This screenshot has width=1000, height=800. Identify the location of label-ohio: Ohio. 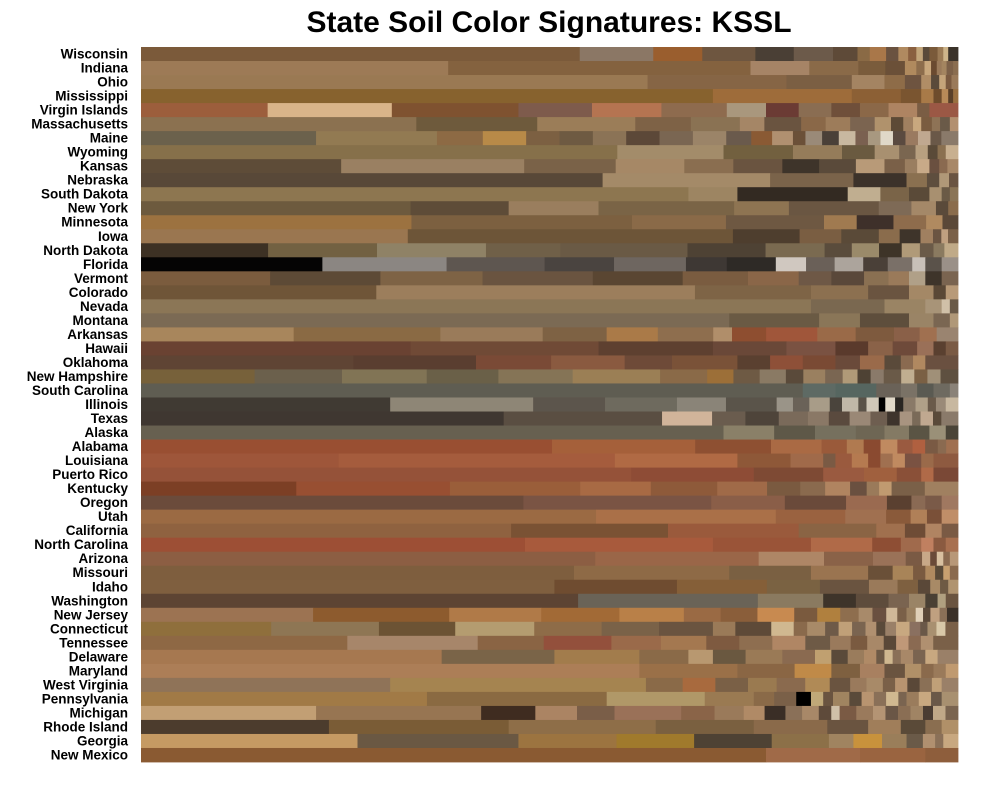
(112, 82).